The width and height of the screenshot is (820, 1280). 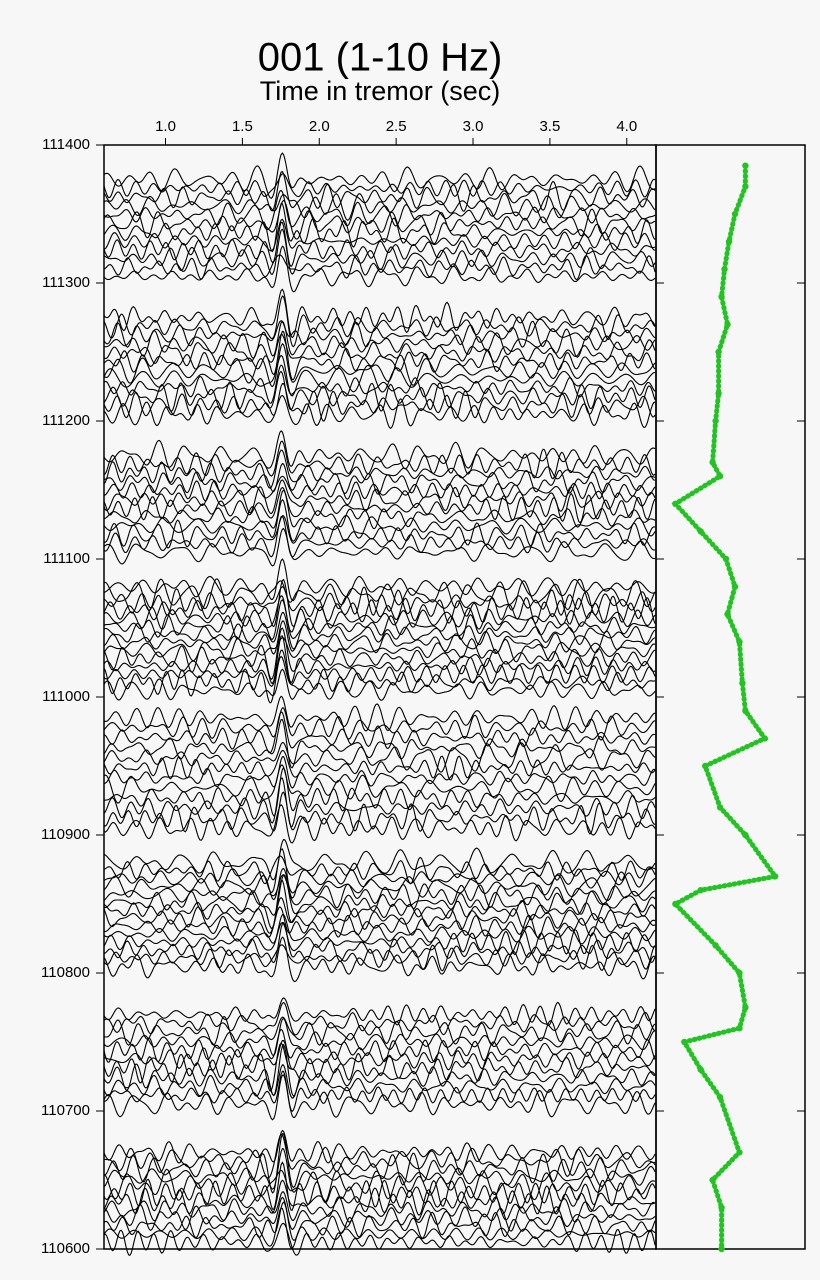 I want to click on y-tick-label: 111000, so click(x=66, y=696).